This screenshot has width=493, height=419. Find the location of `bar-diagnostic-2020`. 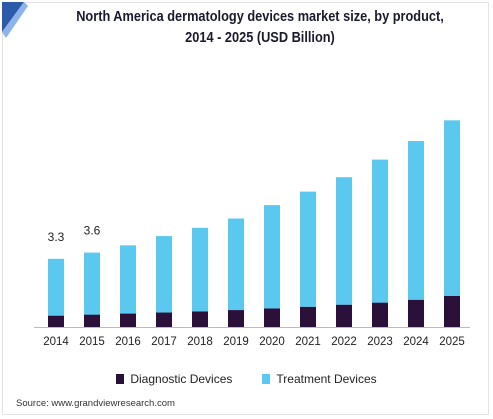

bar-diagnostic-2020 is located at coordinates (272, 317).